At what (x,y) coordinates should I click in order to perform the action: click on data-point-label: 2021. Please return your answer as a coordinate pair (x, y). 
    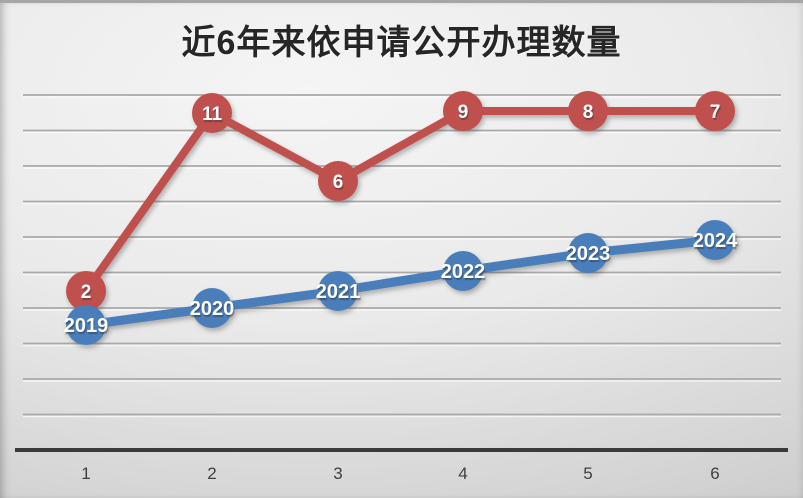
    Looking at the image, I should click on (338, 292).